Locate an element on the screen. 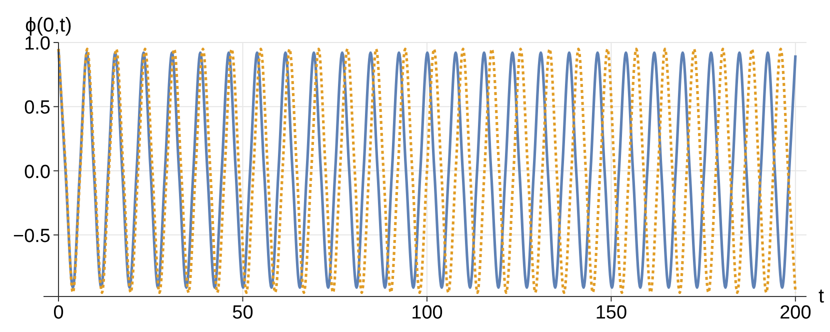 The image size is (830, 332). y-axis-title: ϕ(0,t) is located at coordinates (48, 25).